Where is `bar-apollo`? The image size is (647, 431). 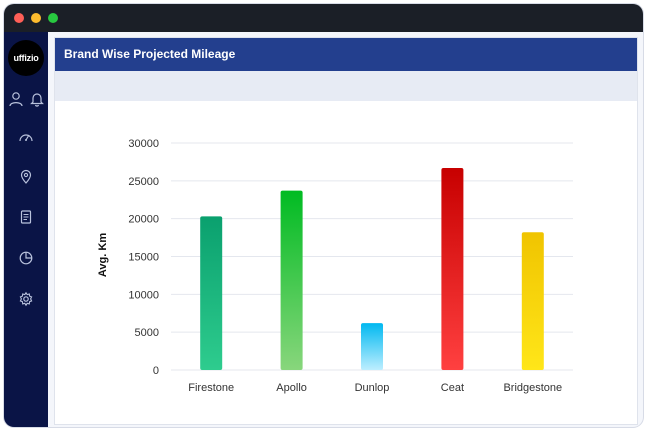
bar-apollo is located at coordinates (291, 280).